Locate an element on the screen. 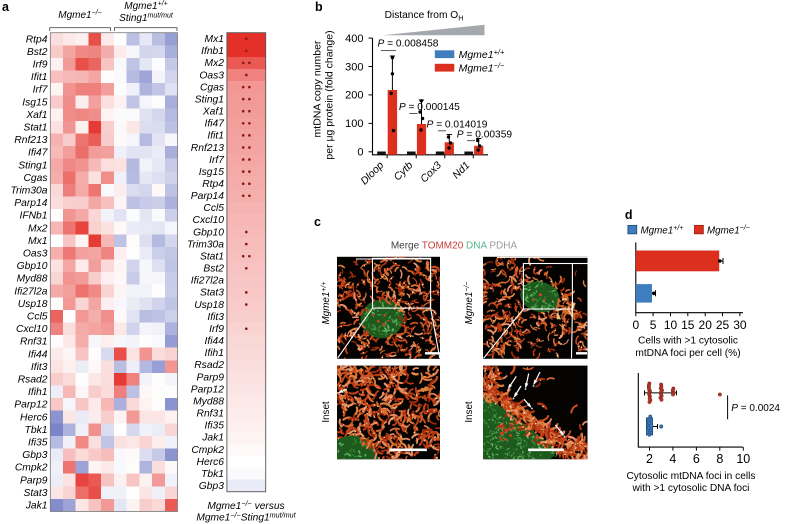 The width and height of the screenshot is (800, 524). svg-text: with >1 cytosolic DNA foci is located at coordinates (691, 488).